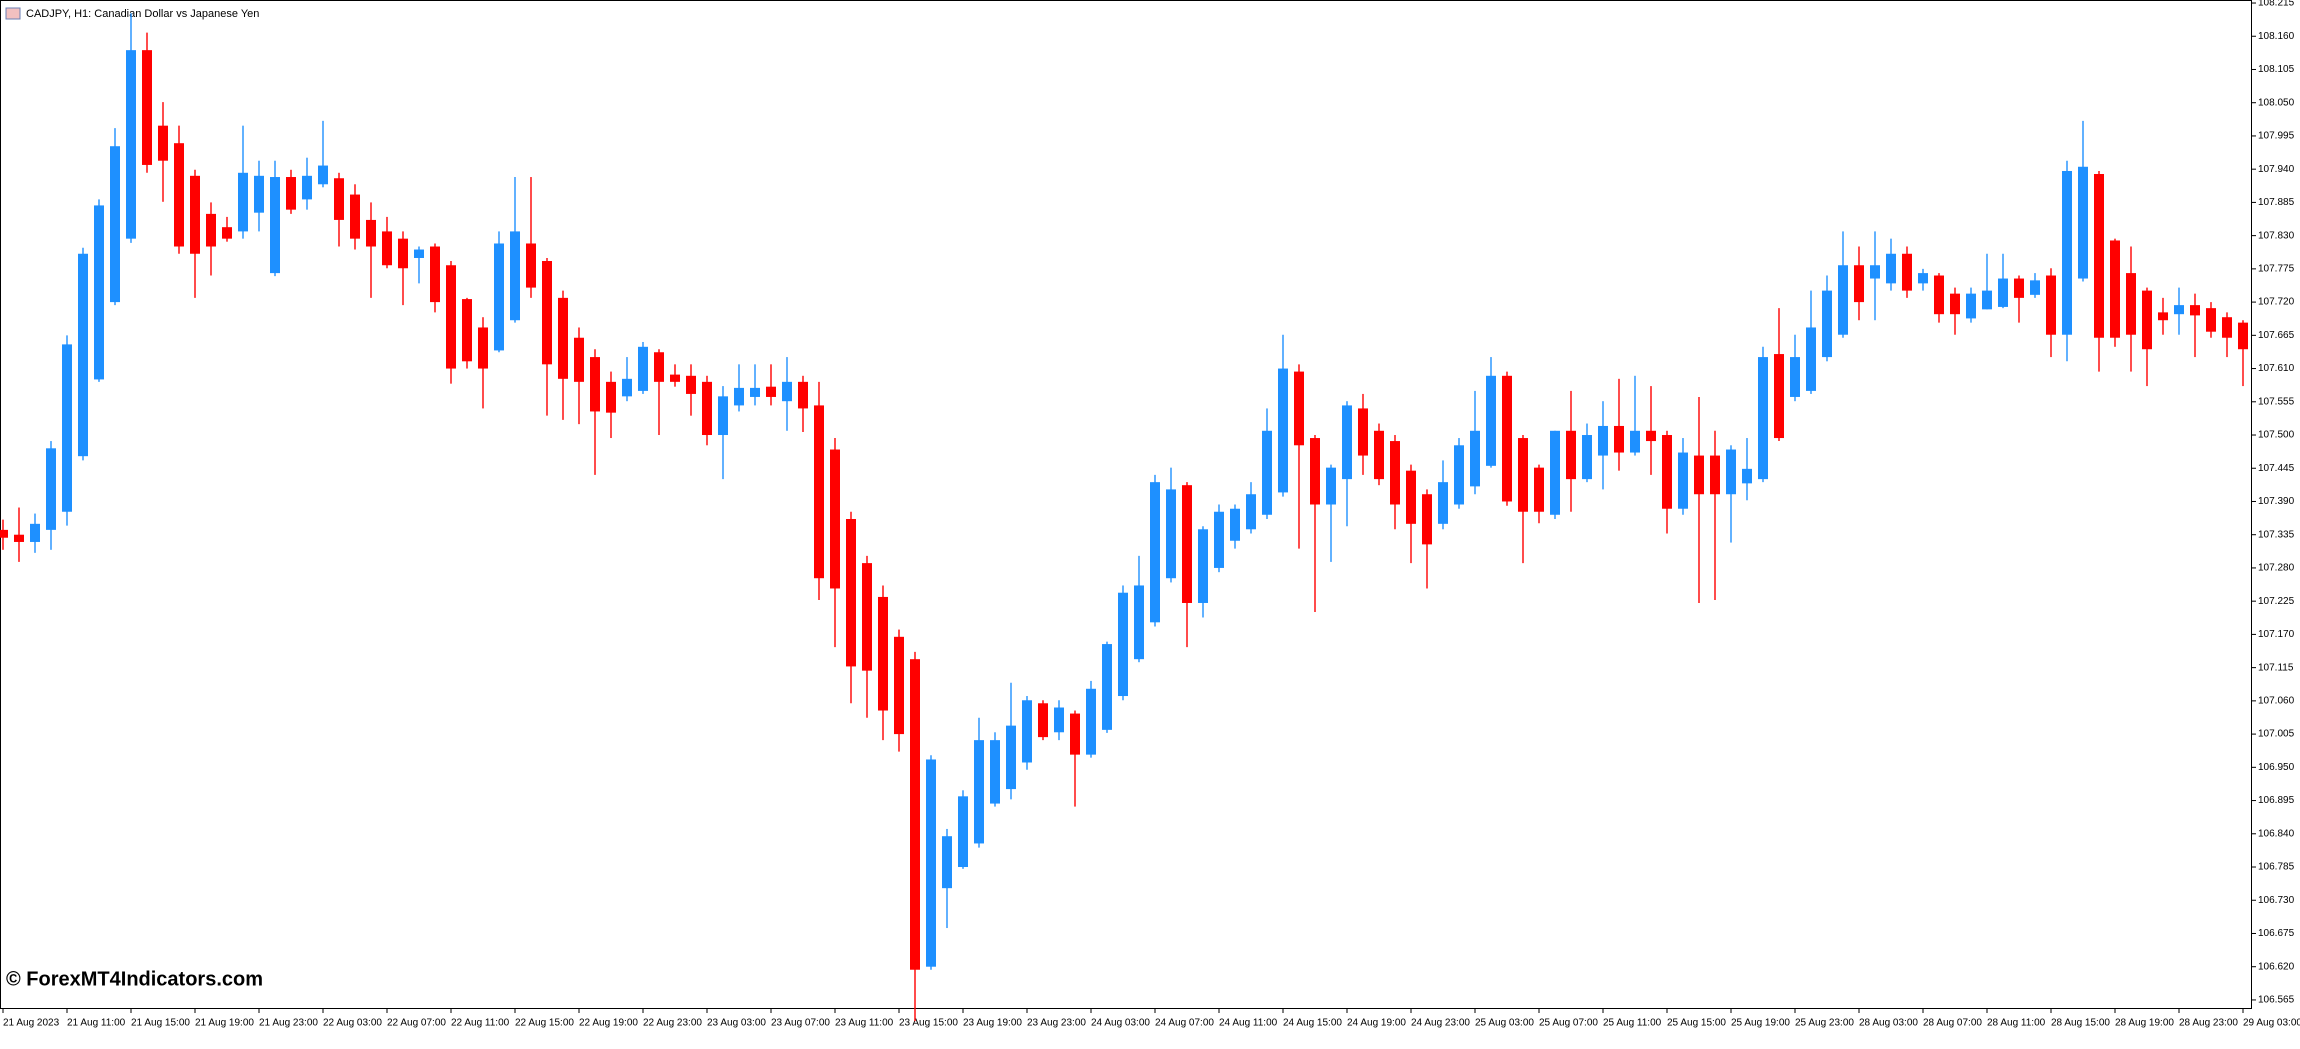 The width and height of the screenshot is (2300, 1049). I want to click on x-tick-label: 21 Aug 15:00, so click(160, 1023).